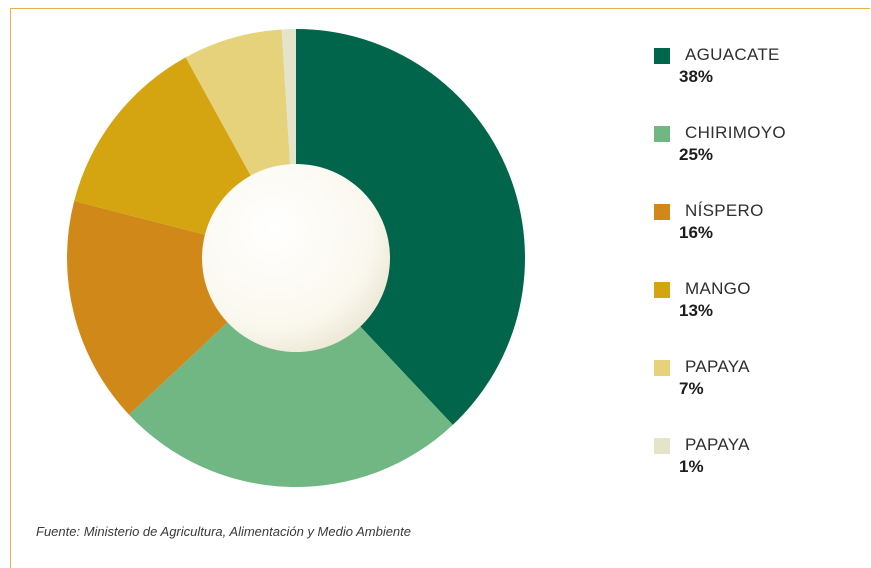  Describe the element at coordinates (759, 240) in the screenshot. I see `legend-item: NÍSPERO 16%` at that location.